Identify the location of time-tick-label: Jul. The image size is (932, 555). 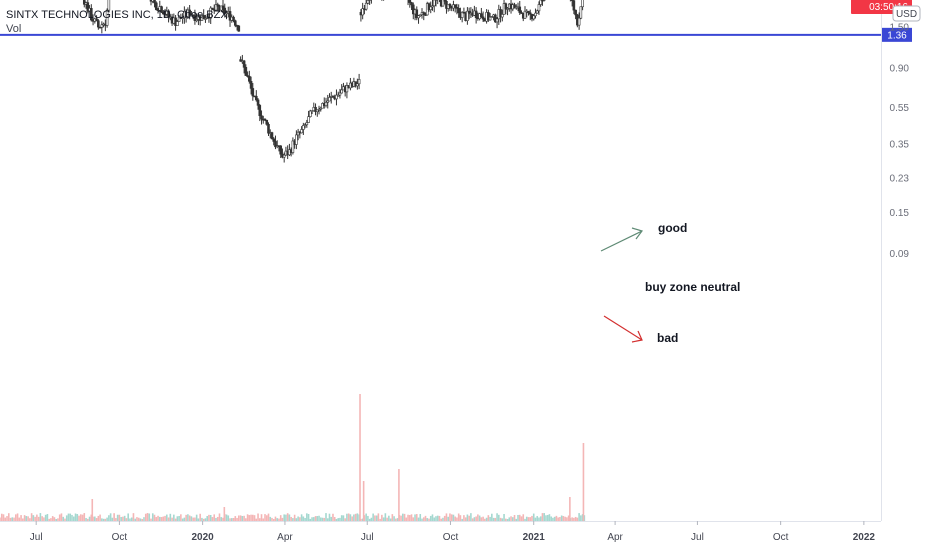
(367, 537).